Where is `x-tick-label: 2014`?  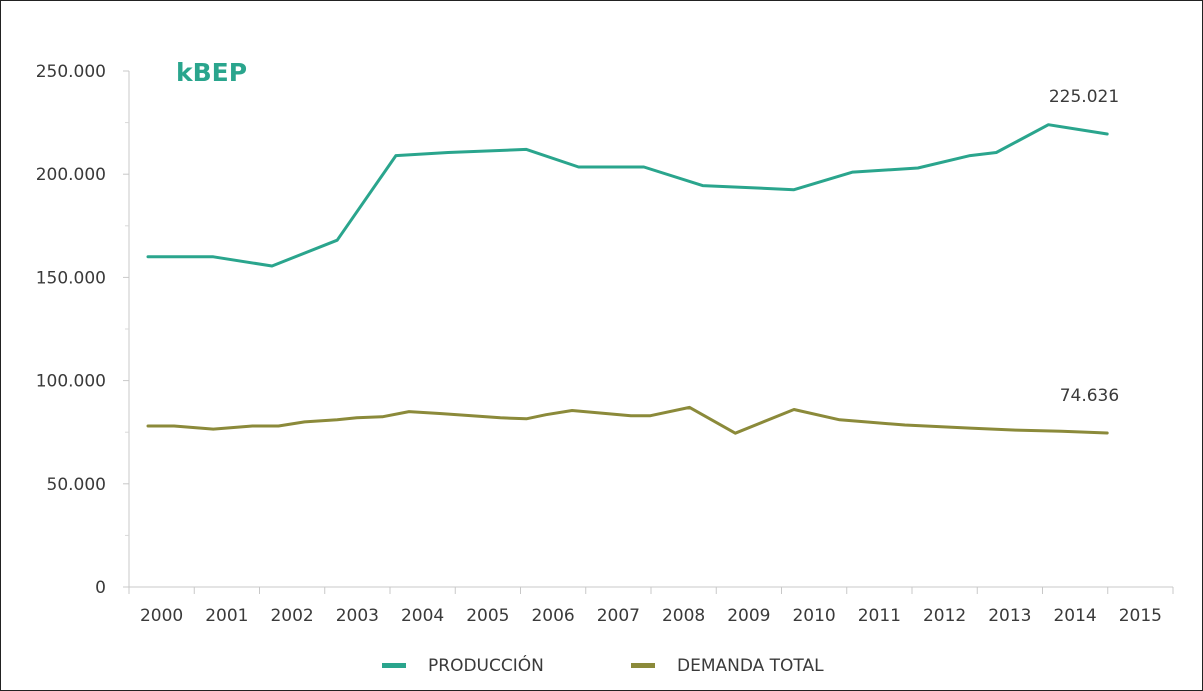
x-tick-label: 2014 is located at coordinates (1074, 616).